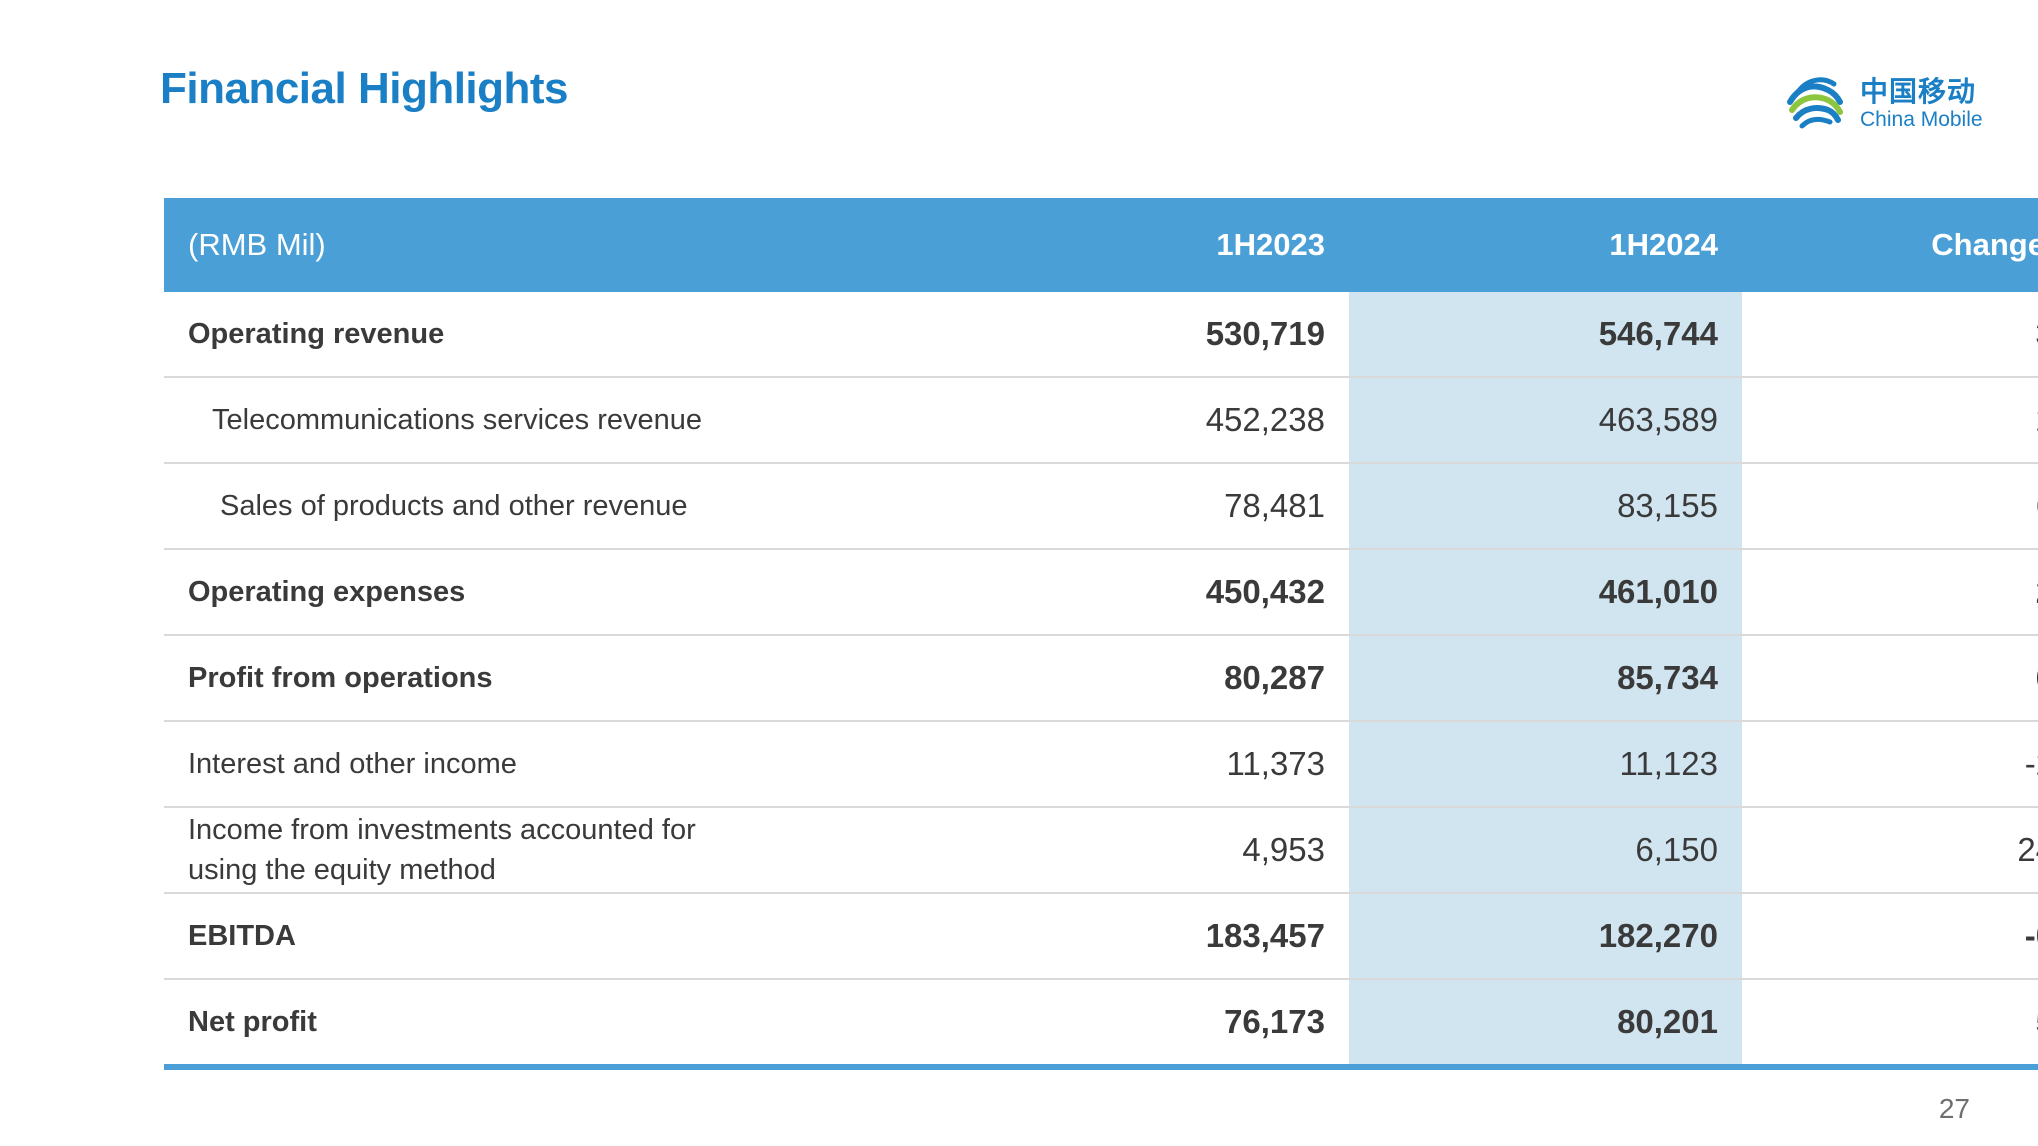  Describe the element at coordinates (560, 592) in the screenshot. I see `row-label: Operating expenses` at that location.